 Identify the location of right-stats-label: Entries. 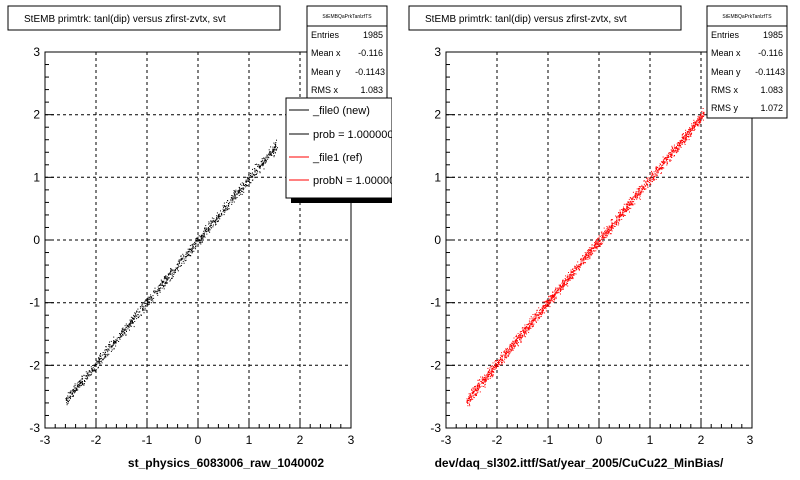
(725, 35).